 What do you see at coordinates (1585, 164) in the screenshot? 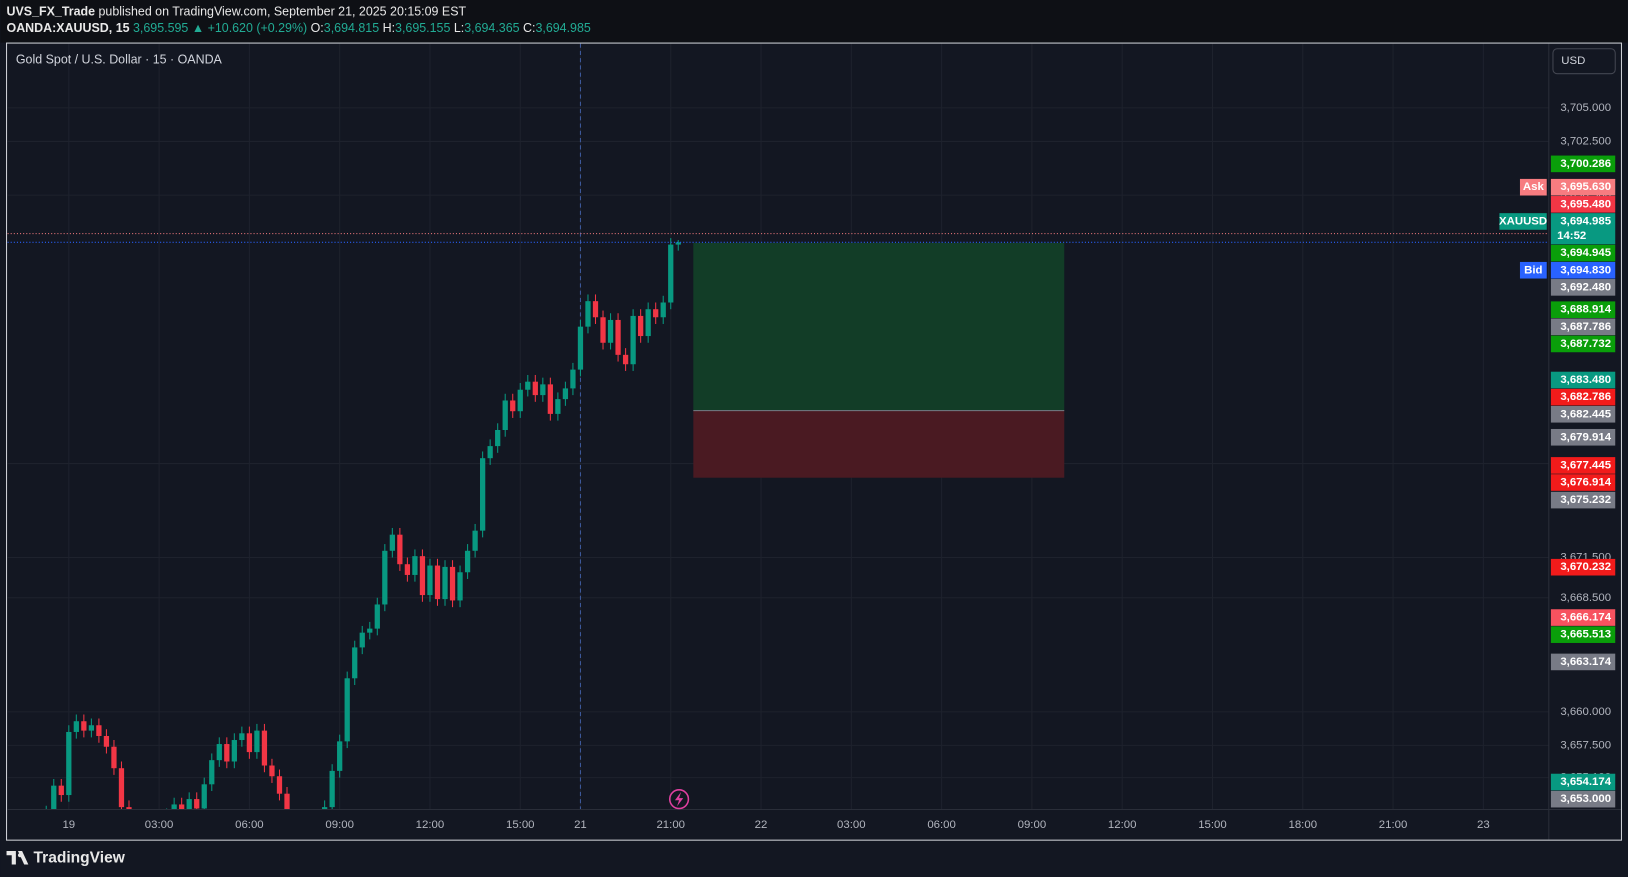
I see `price-label: 3,700.286` at bounding box center [1585, 164].